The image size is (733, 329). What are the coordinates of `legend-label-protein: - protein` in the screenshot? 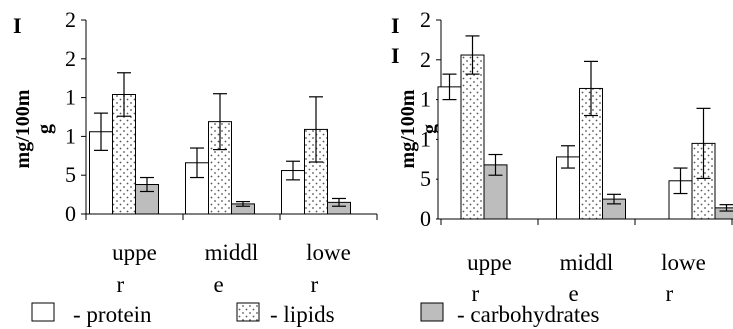 It's located at (112, 314).